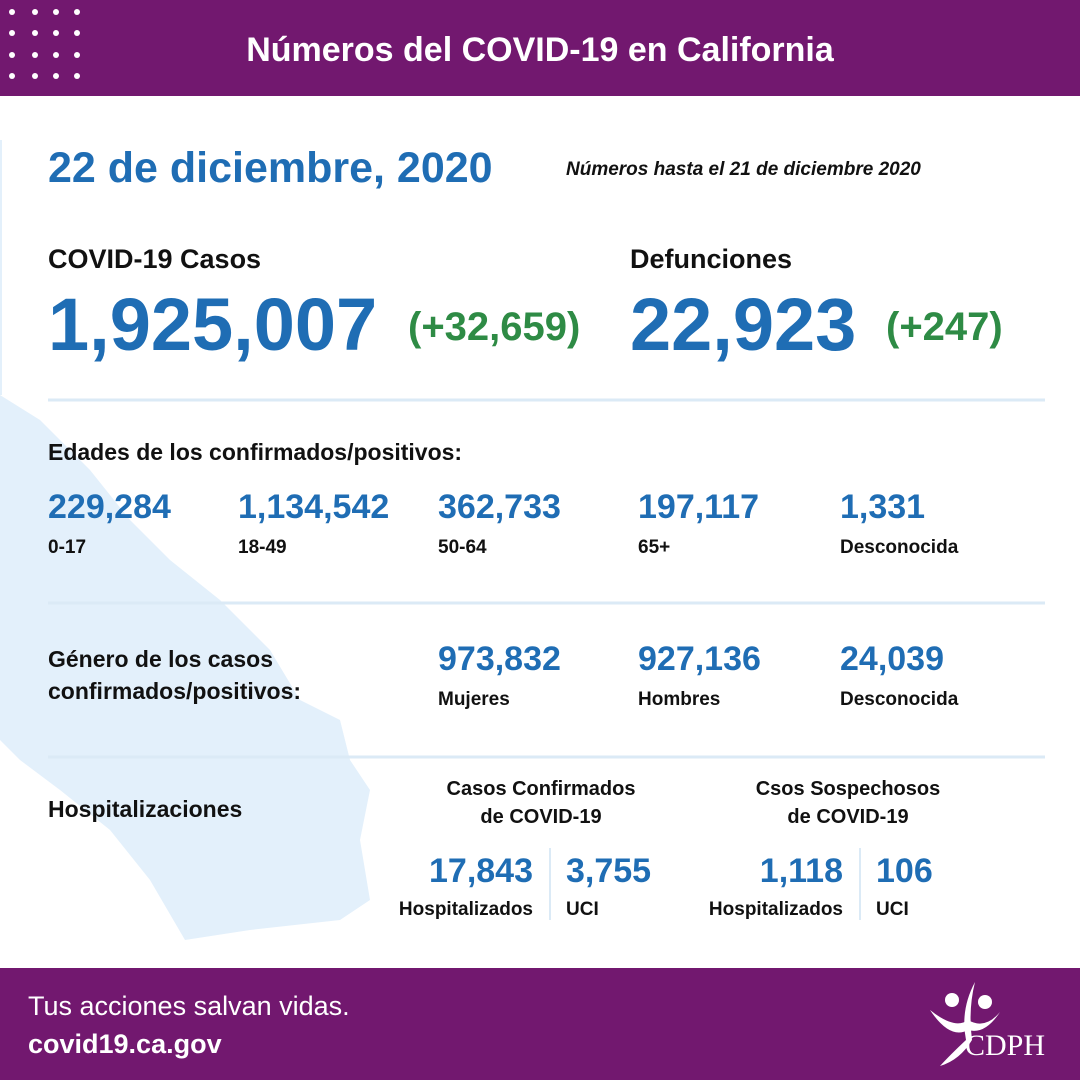  Describe the element at coordinates (189, 1006) in the screenshot. I see `slogan: Tus acciones salvan vidas.` at that location.